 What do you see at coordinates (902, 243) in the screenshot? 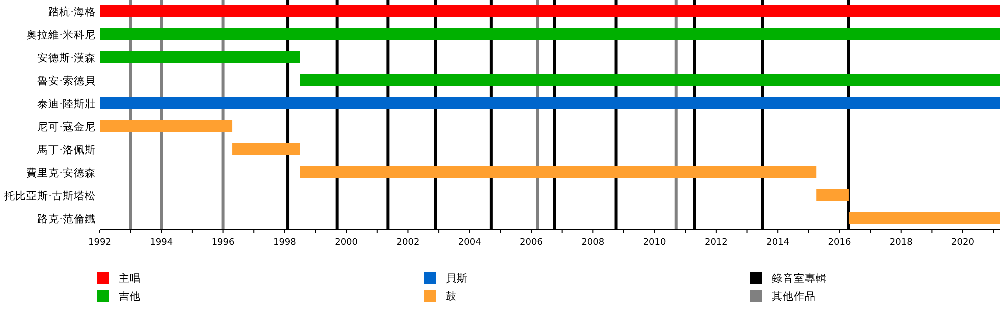
I see `x-tick-label: 2018` at bounding box center [902, 243].